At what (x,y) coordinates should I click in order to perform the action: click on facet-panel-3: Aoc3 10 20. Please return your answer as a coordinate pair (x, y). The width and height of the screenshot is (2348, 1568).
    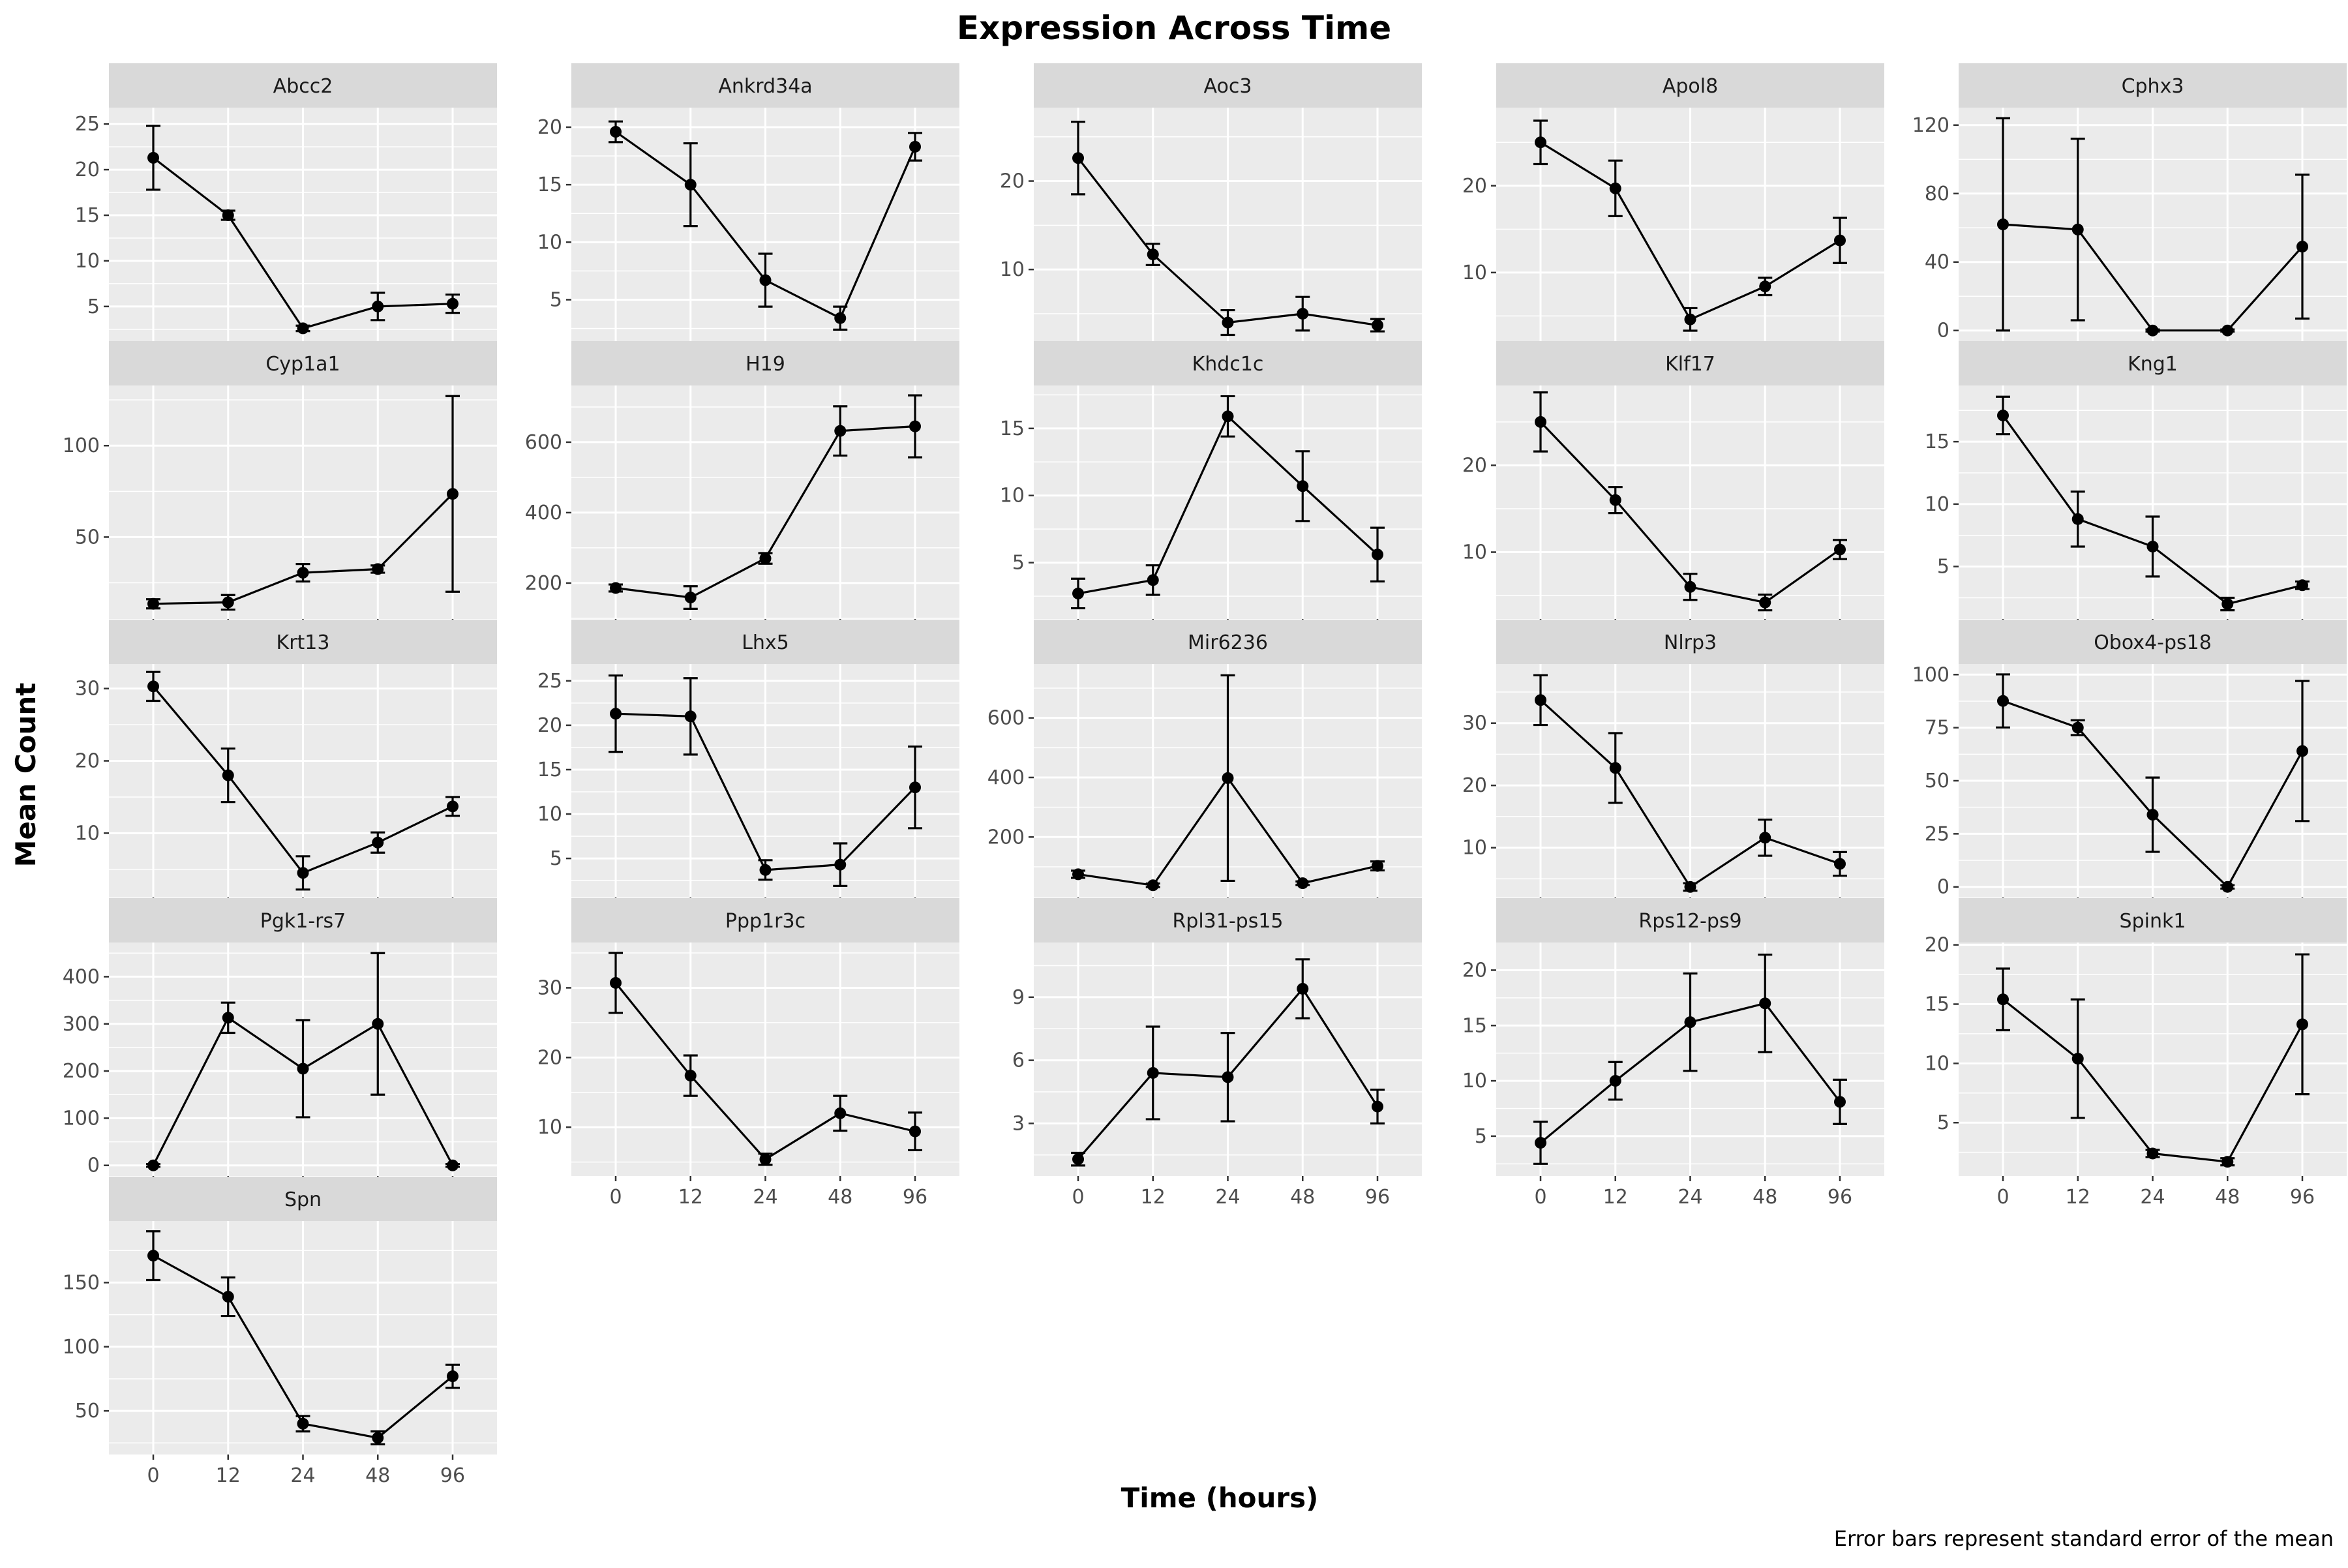
    Looking at the image, I should click on (1211, 204).